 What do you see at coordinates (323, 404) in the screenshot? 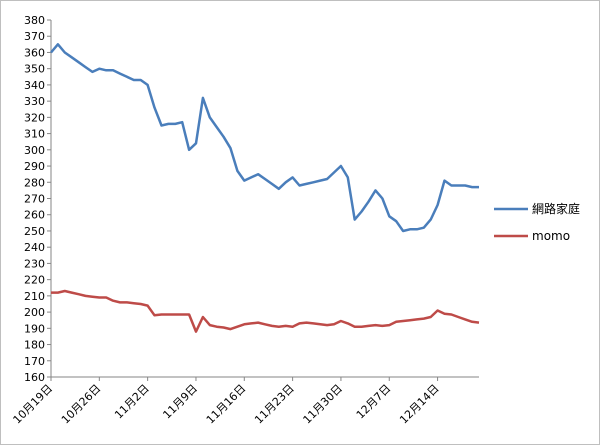
I see `x-tick-label: 11月30日` at bounding box center [323, 404].